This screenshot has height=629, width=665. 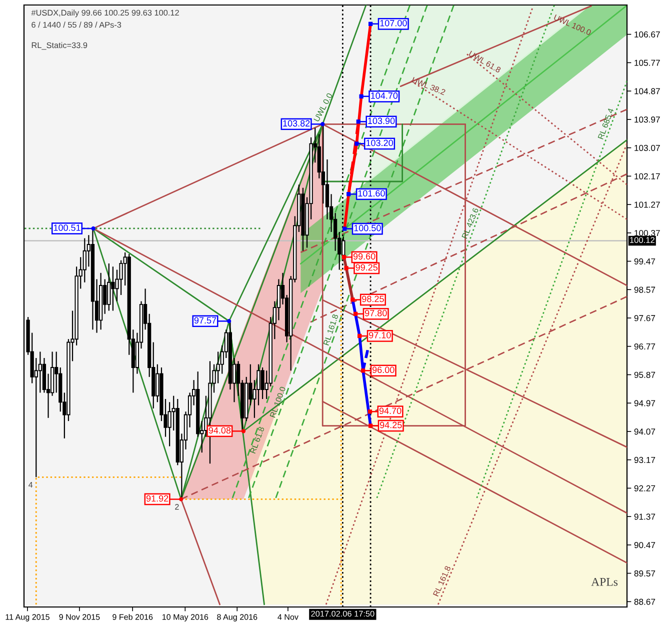 I want to click on data-label: 100.50, so click(x=367, y=228).